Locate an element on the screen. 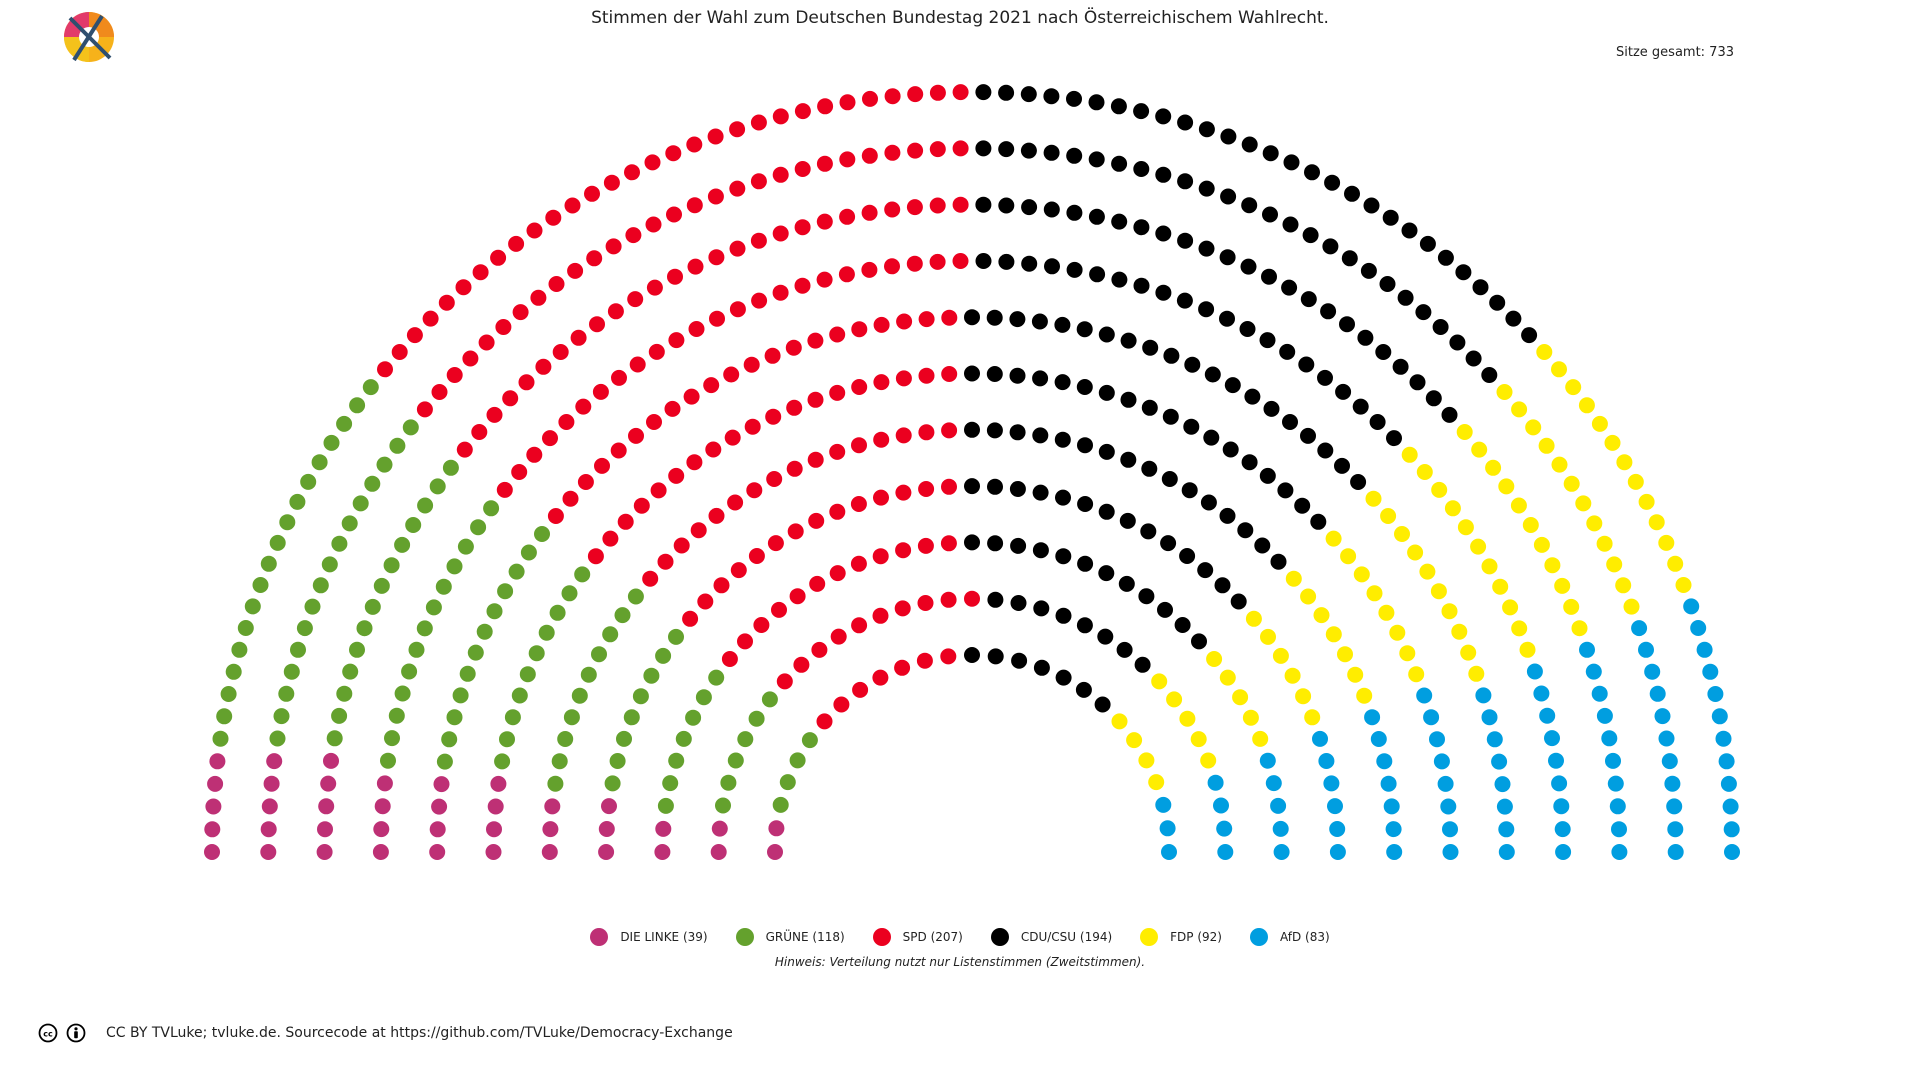 This screenshot has height=1080, width=1920. legend-swatch is located at coordinates (1149, 937).